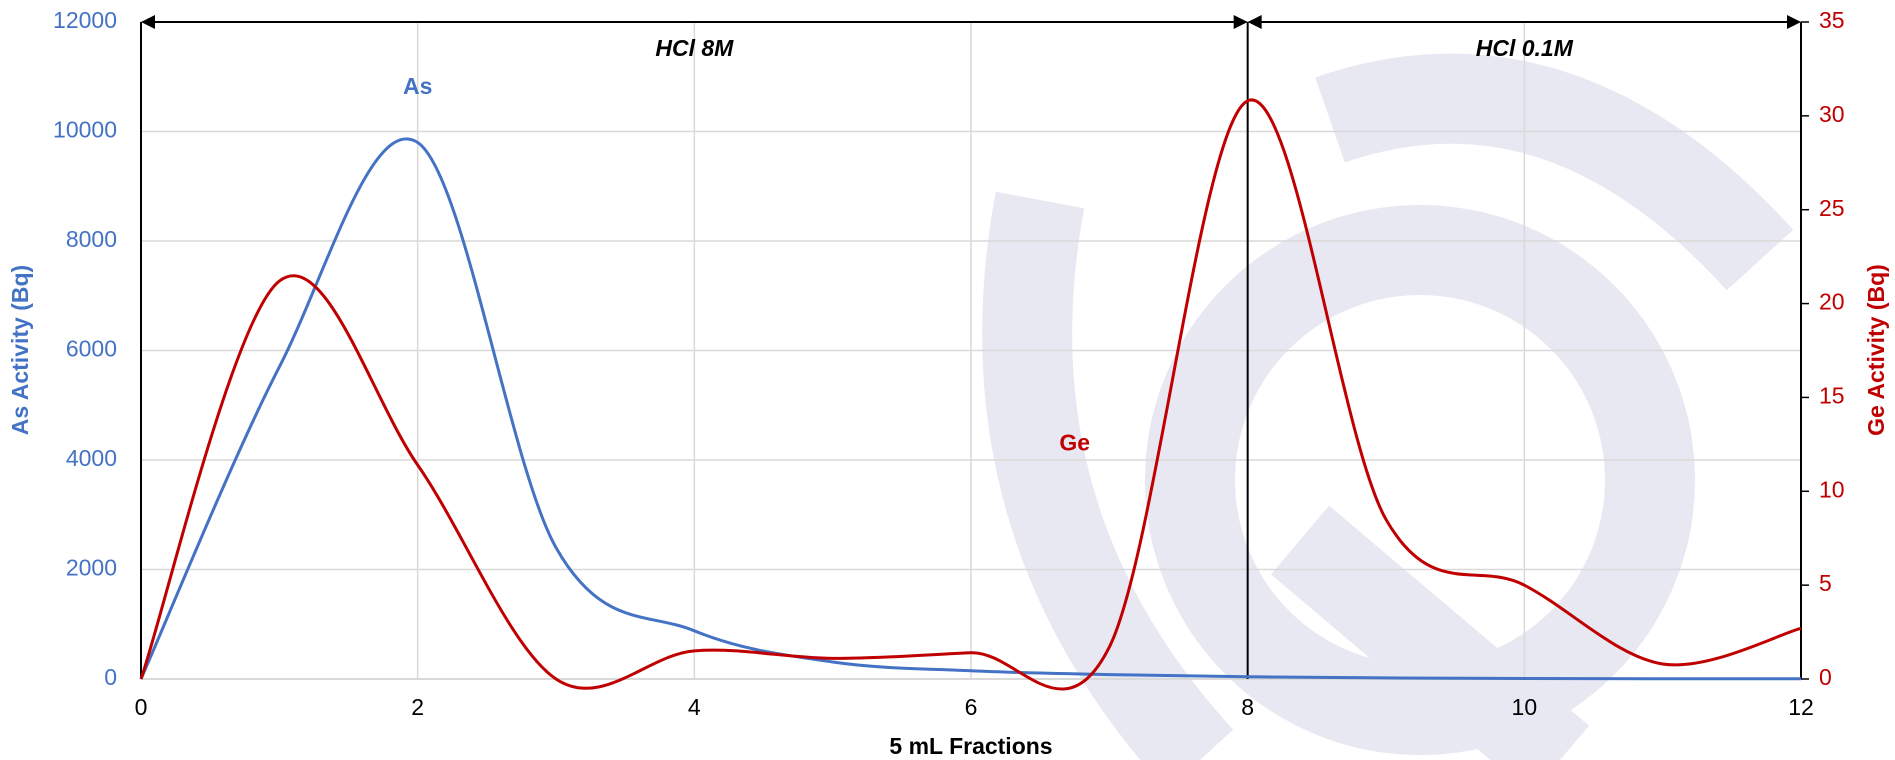 This screenshot has height=760, width=1895. What do you see at coordinates (110, 677) in the screenshot?
I see `y-tick-label: 0` at bounding box center [110, 677].